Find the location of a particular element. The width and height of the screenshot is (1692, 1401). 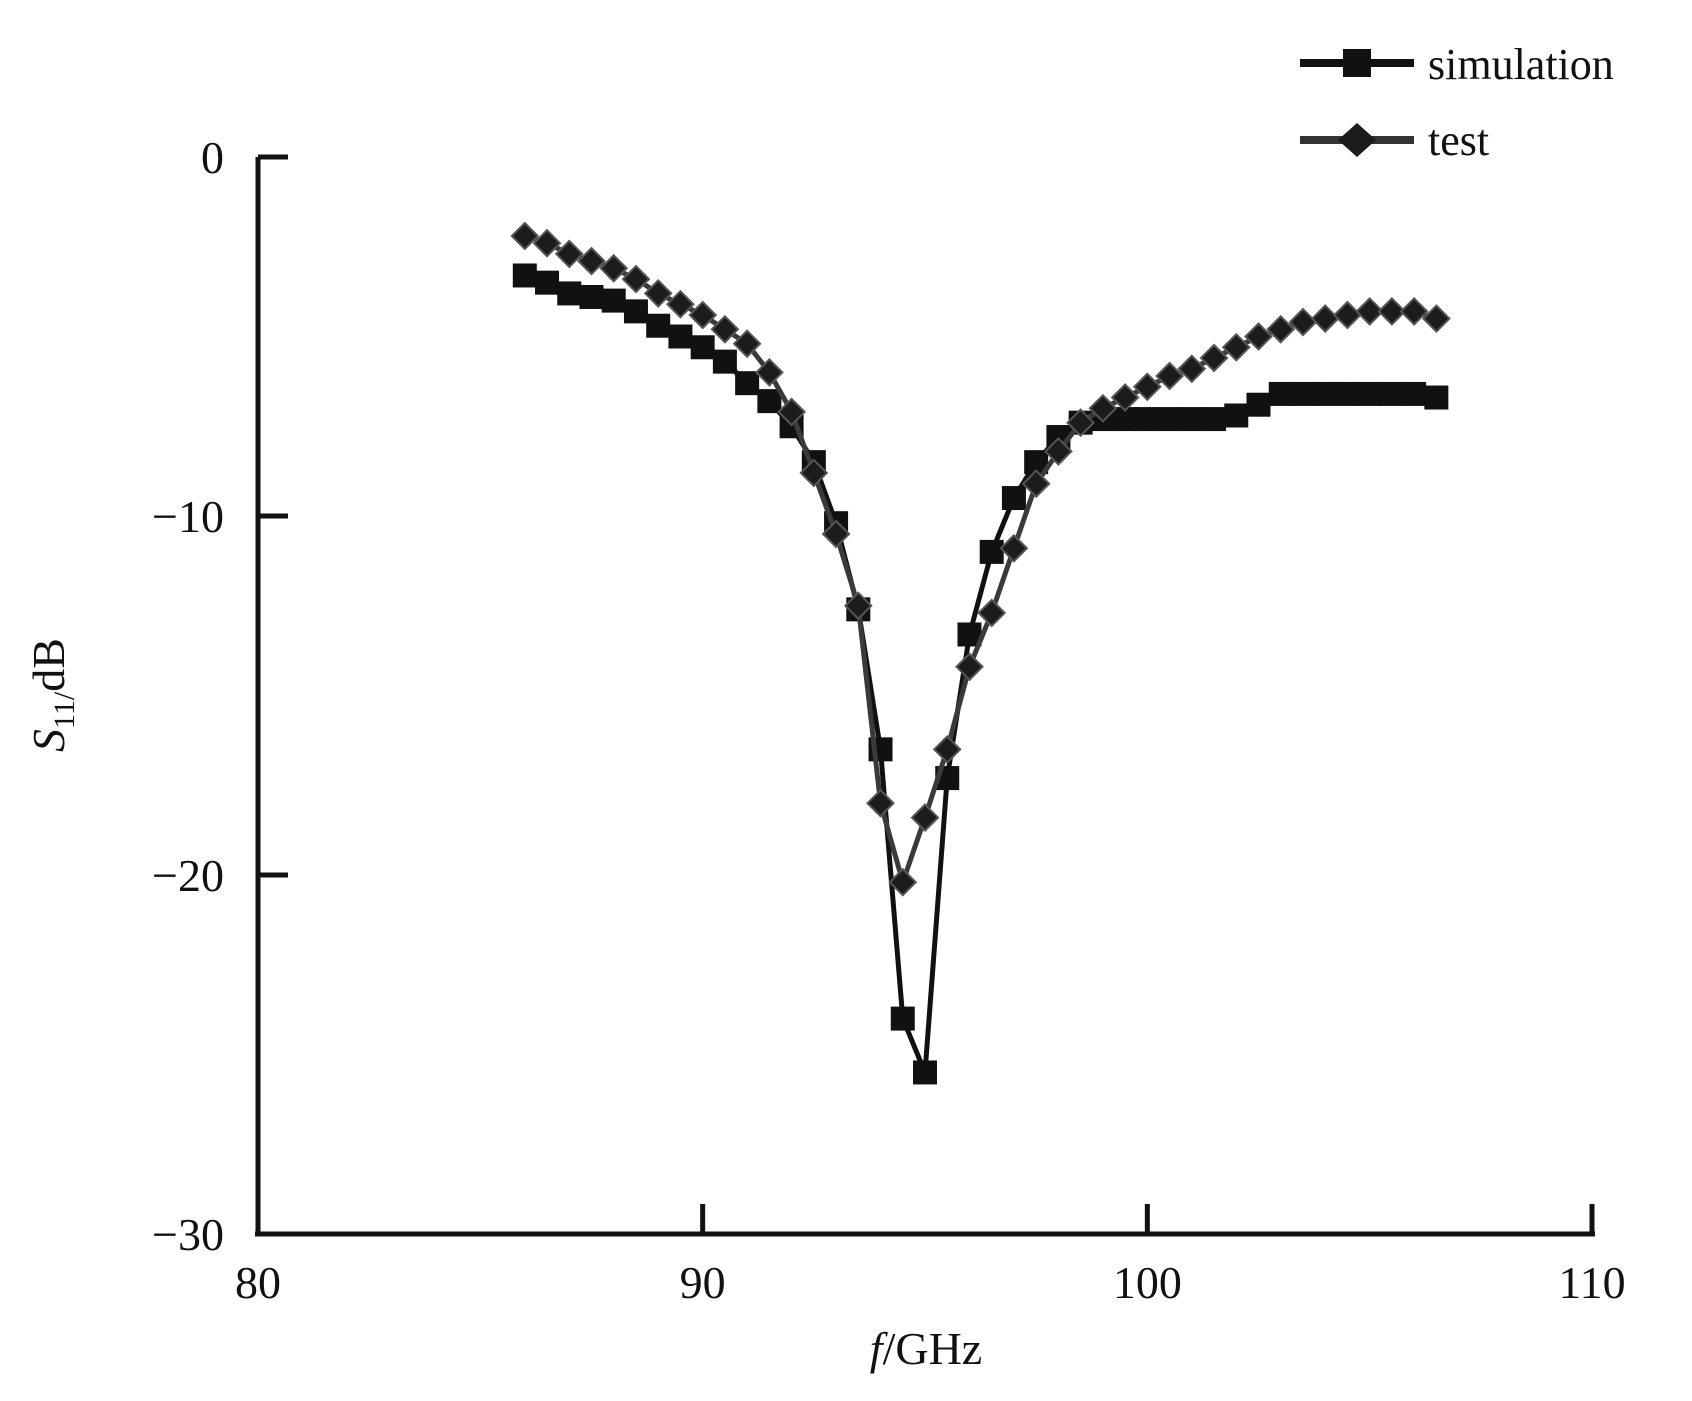

legend-simulation-label: simulation is located at coordinates (1521, 64).